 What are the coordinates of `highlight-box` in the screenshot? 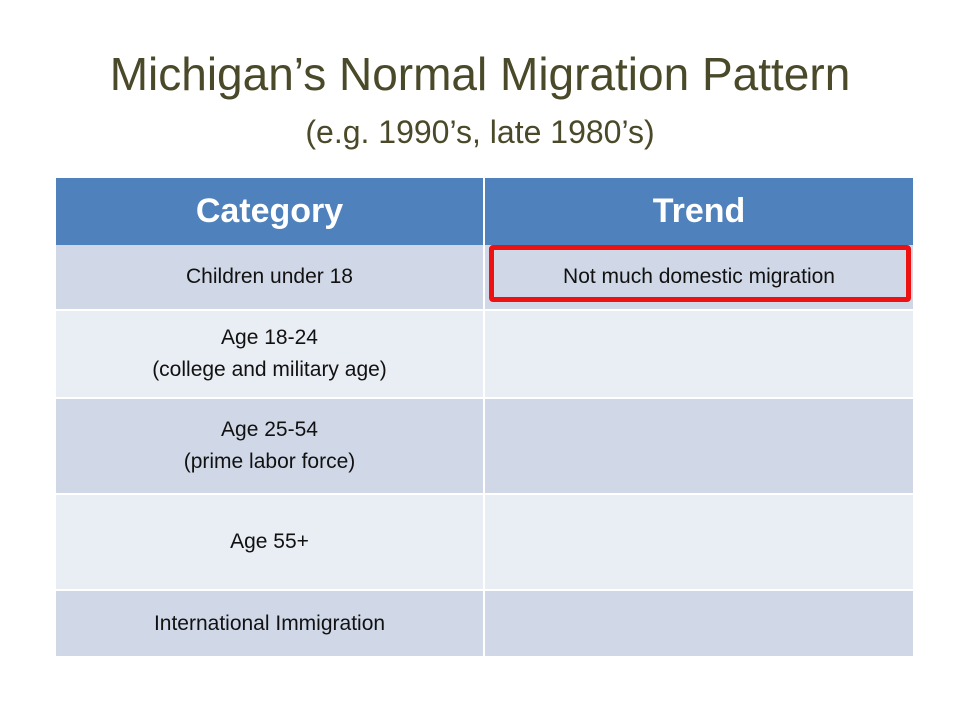 It's located at (700, 273).